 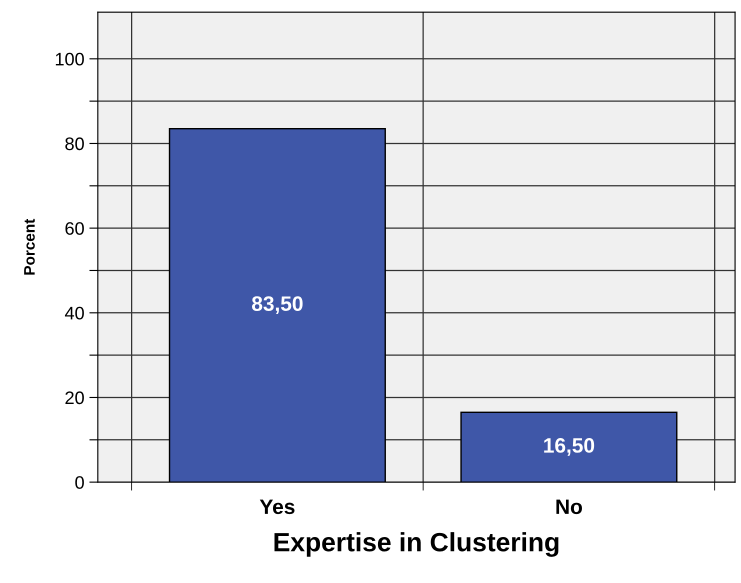 What do you see at coordinates (569, 507) in the screenshot?
I see `x-tick-label: No` at bounding box center [569, 507].